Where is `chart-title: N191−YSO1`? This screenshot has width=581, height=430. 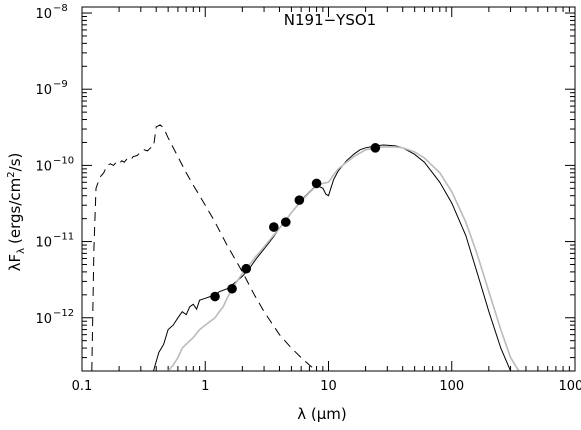
chart-title: N191−YSO1 is located at coordinates (330, 20).